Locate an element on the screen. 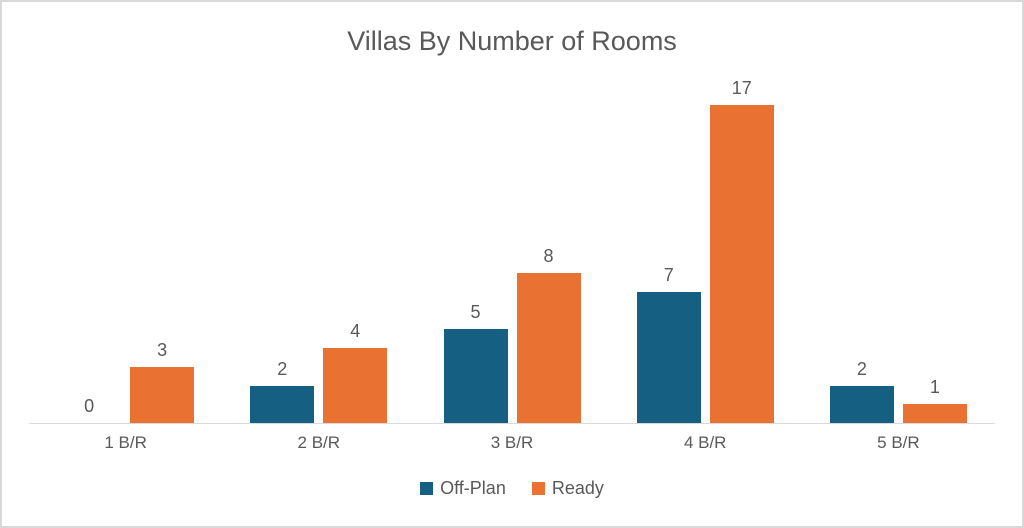 The height and width of the screenshot is (528, 1024). data-label-off-plan-4-b-r: 7 is located at coordinates (668, 275).